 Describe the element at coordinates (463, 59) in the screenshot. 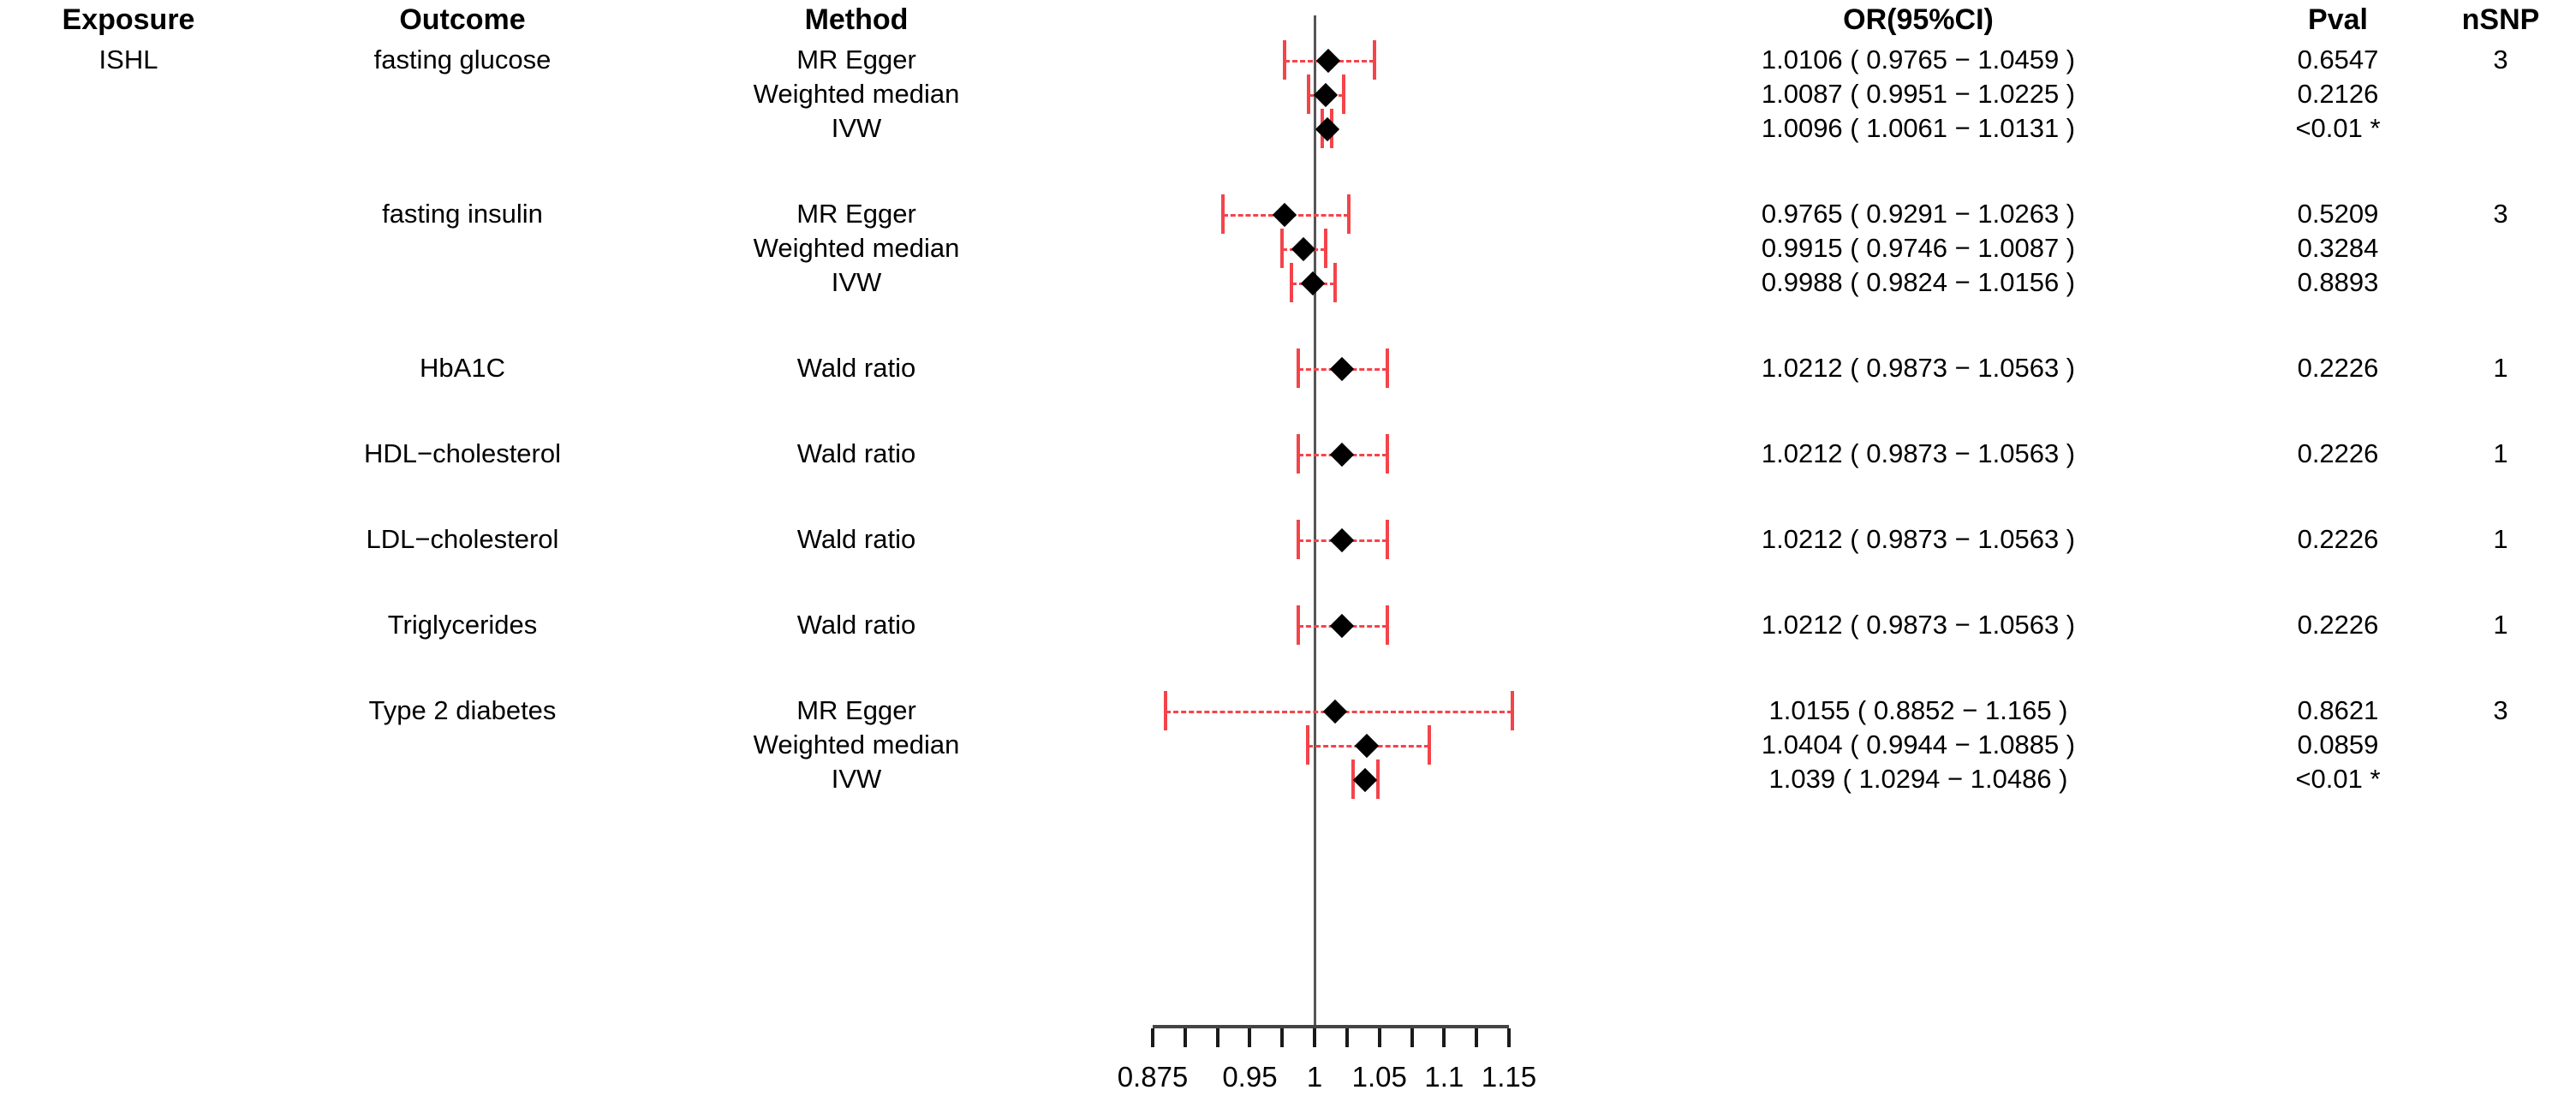

I see `cell-outcome: fasting glucose` at that location.